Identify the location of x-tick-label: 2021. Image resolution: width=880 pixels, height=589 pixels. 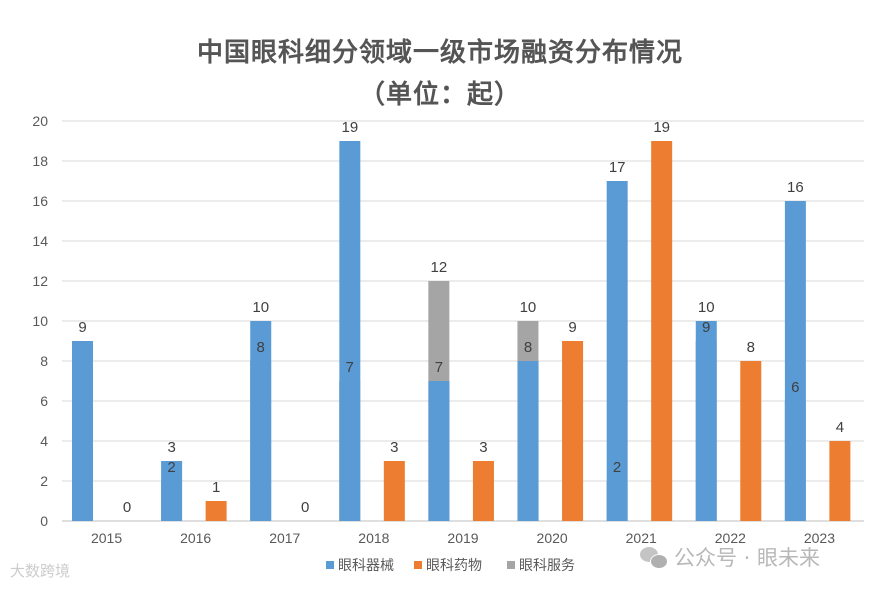
(641, 538).